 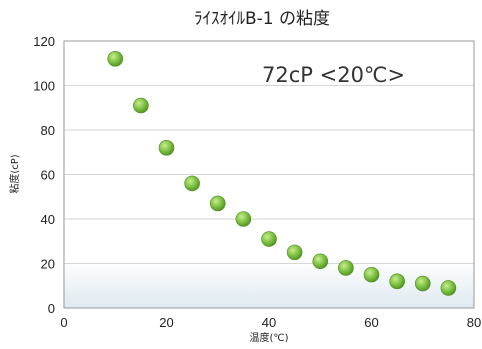 What do you see at coordinates (63, 322) in the screenshot?
I see `x-tick-label: 0` at bounding box center [63, 322].